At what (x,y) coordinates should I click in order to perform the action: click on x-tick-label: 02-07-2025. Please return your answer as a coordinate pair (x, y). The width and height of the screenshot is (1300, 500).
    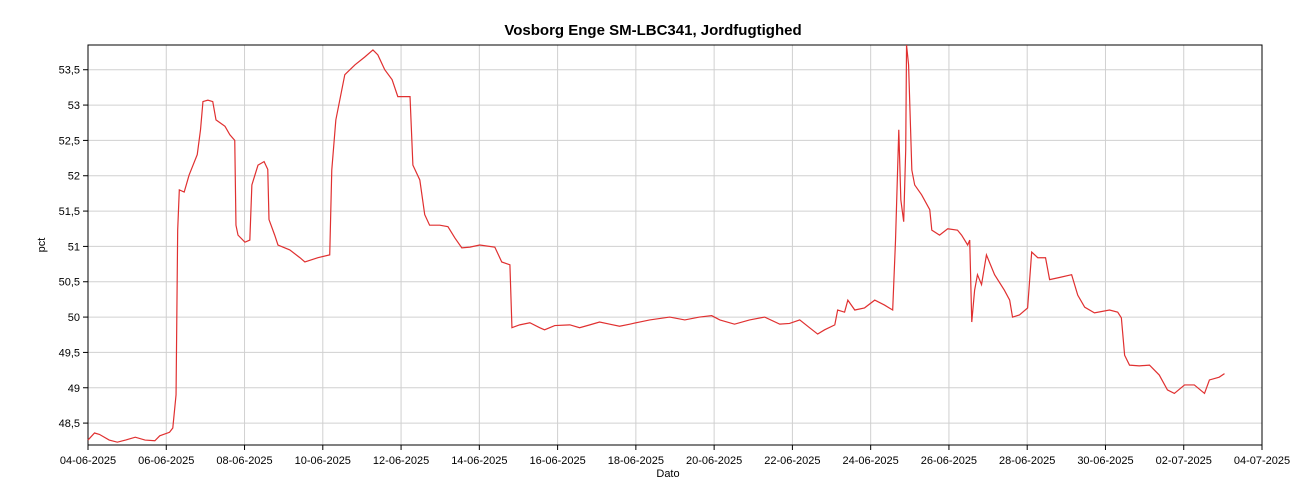
    Looking at the image, I should click on (1184, 461).